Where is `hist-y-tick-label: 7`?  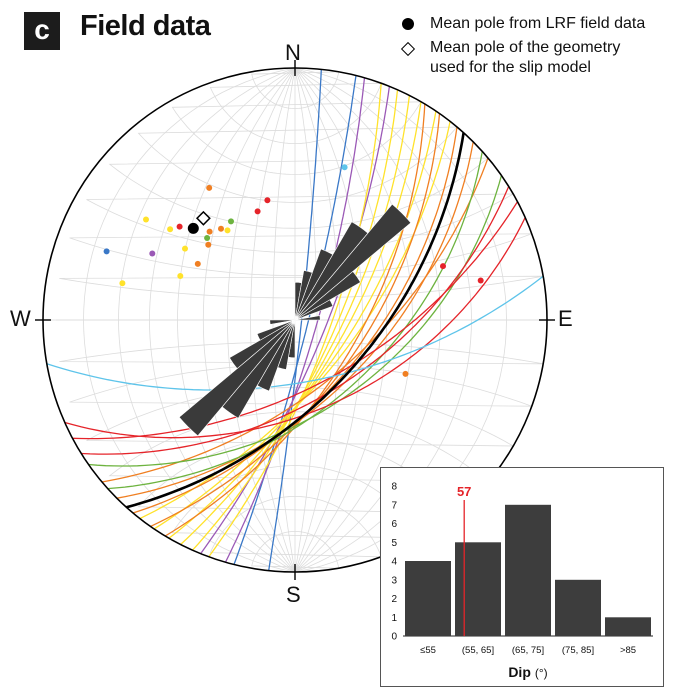
hist-y-tick-label: 7 is located at coordinates (394, 505).